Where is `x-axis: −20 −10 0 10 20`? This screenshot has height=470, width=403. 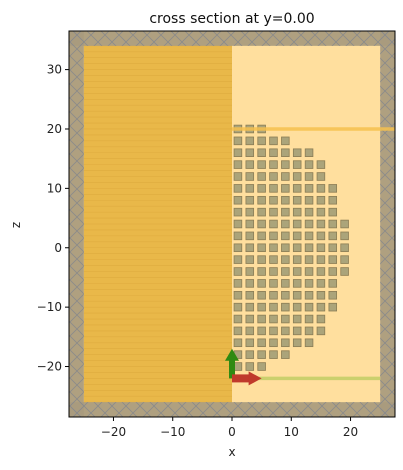
x-axis: −20 −10 0 10 20 is located at coordinates (229, 428).